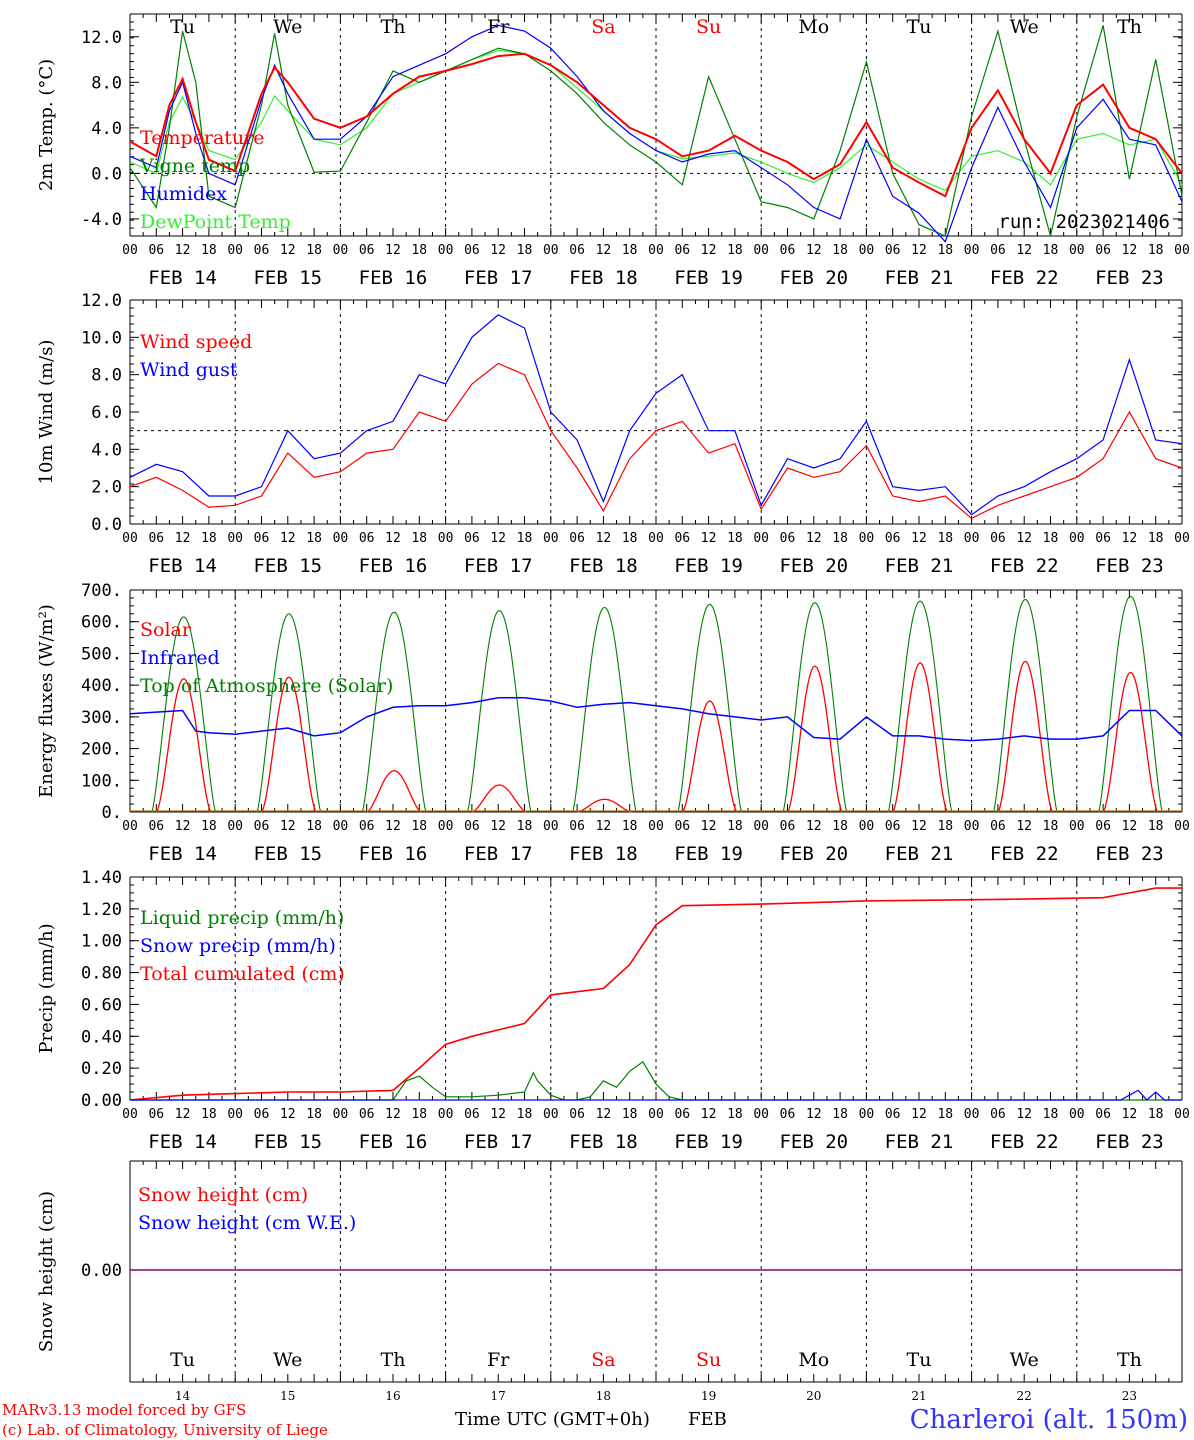 The image size is (1194, 1440). I want to click on y-tick-label: 6.0, so click(106, 413).